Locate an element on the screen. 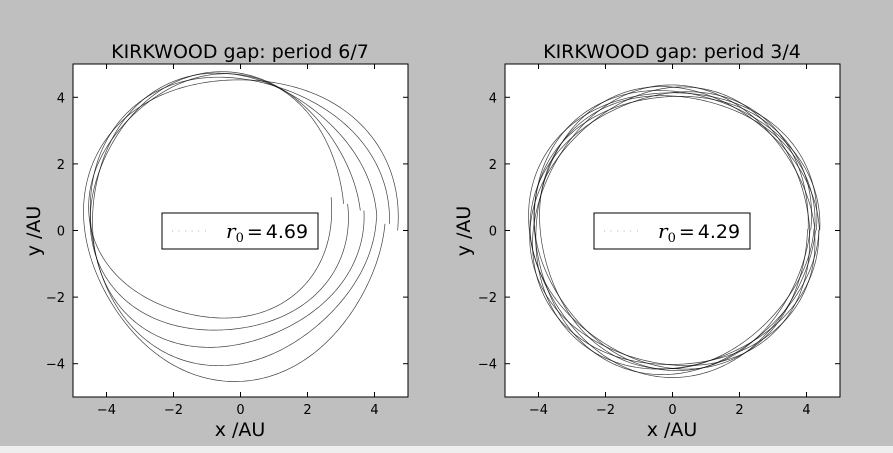 Image resolution: width=893 pixels, height=453 pixels. legend-label: r0 = 4.29 is located at coordinates (699, 232).